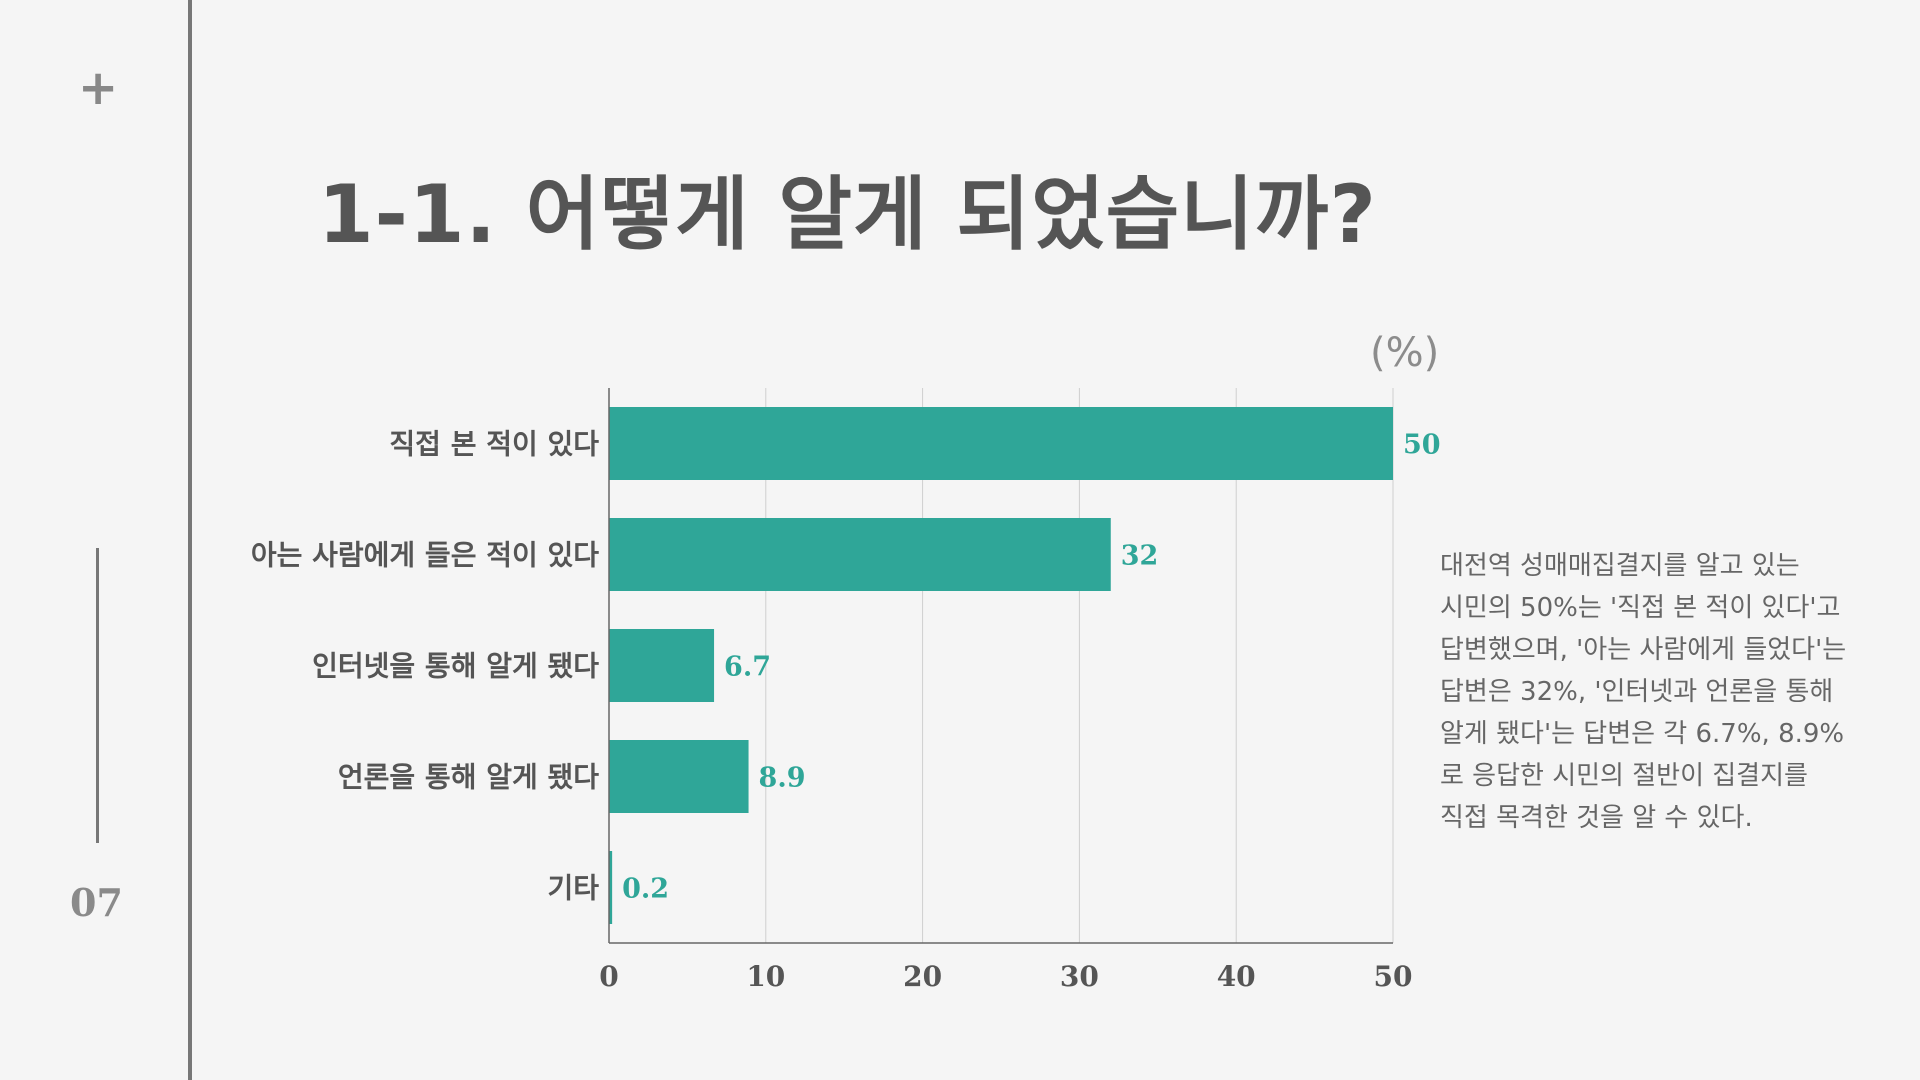 The width and height of the screenshot is (1920, 1080). I want to click on slide-title: 1-1. 어떻게 알게 되었습니까?, so click(847, 214).